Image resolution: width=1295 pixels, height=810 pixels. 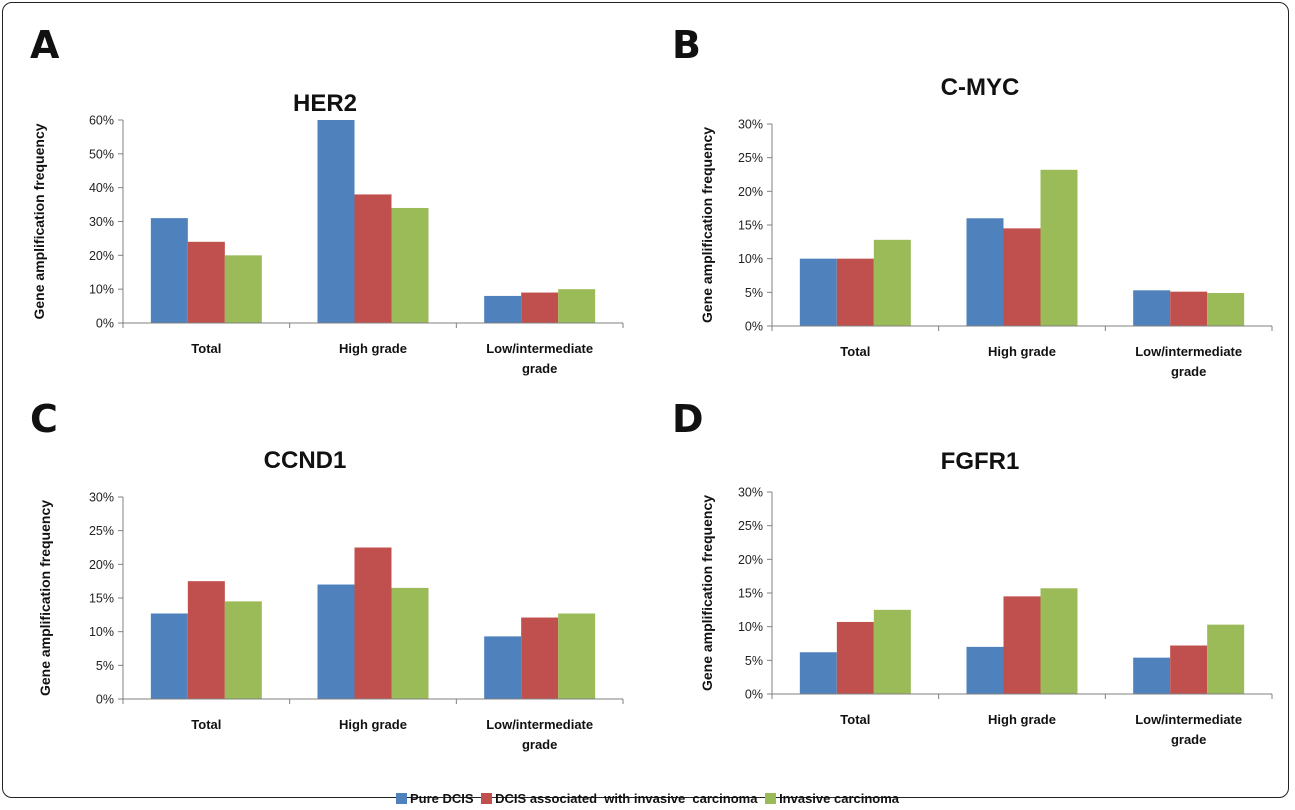 I want to click on legend-label: DCIS associated with invasive carcinoma, so click(x=626, y=798).